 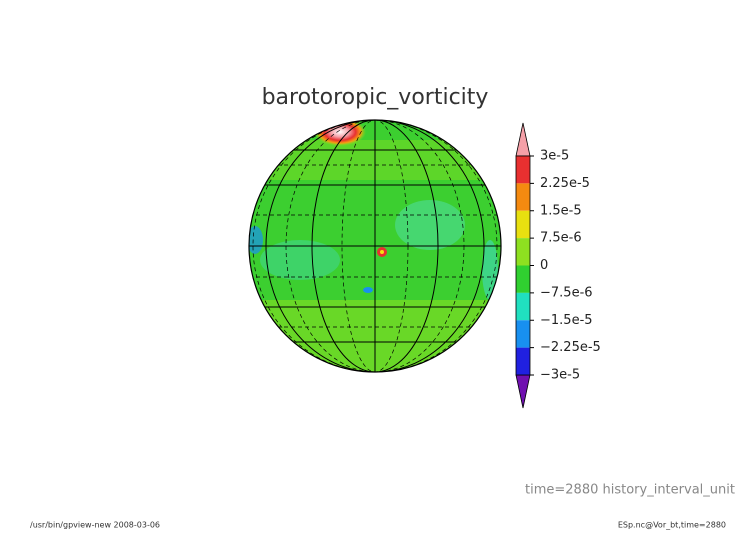 What do you see at coordinates (566, 292) in the screenshot?
I see `colorbar-tick-label: −7.5e-6` at bounding box center [566, 292].